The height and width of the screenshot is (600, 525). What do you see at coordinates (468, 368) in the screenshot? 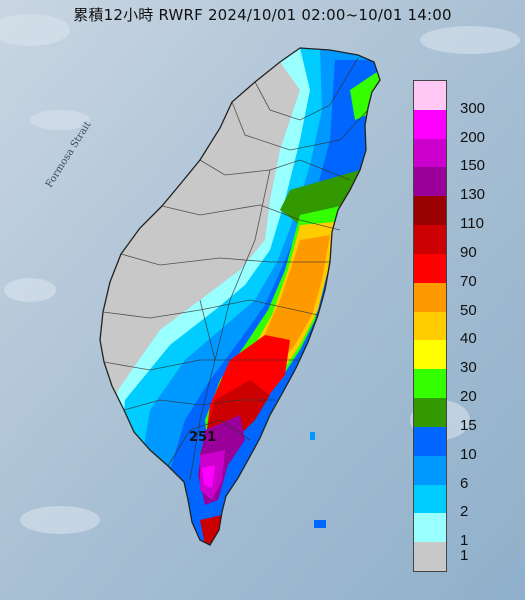
I see `legend-label: 30` at bounding box center [468, 368].